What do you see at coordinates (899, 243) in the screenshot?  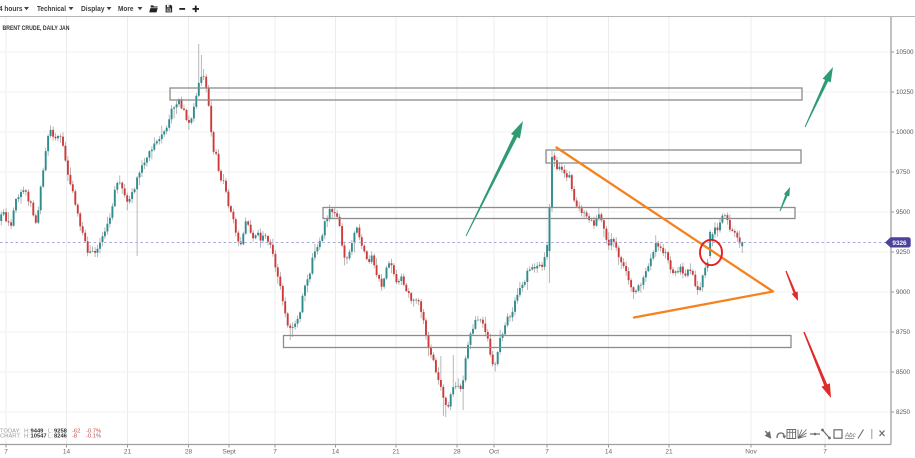 I see `svg-text: 9326` at bounding box center [899, 243].